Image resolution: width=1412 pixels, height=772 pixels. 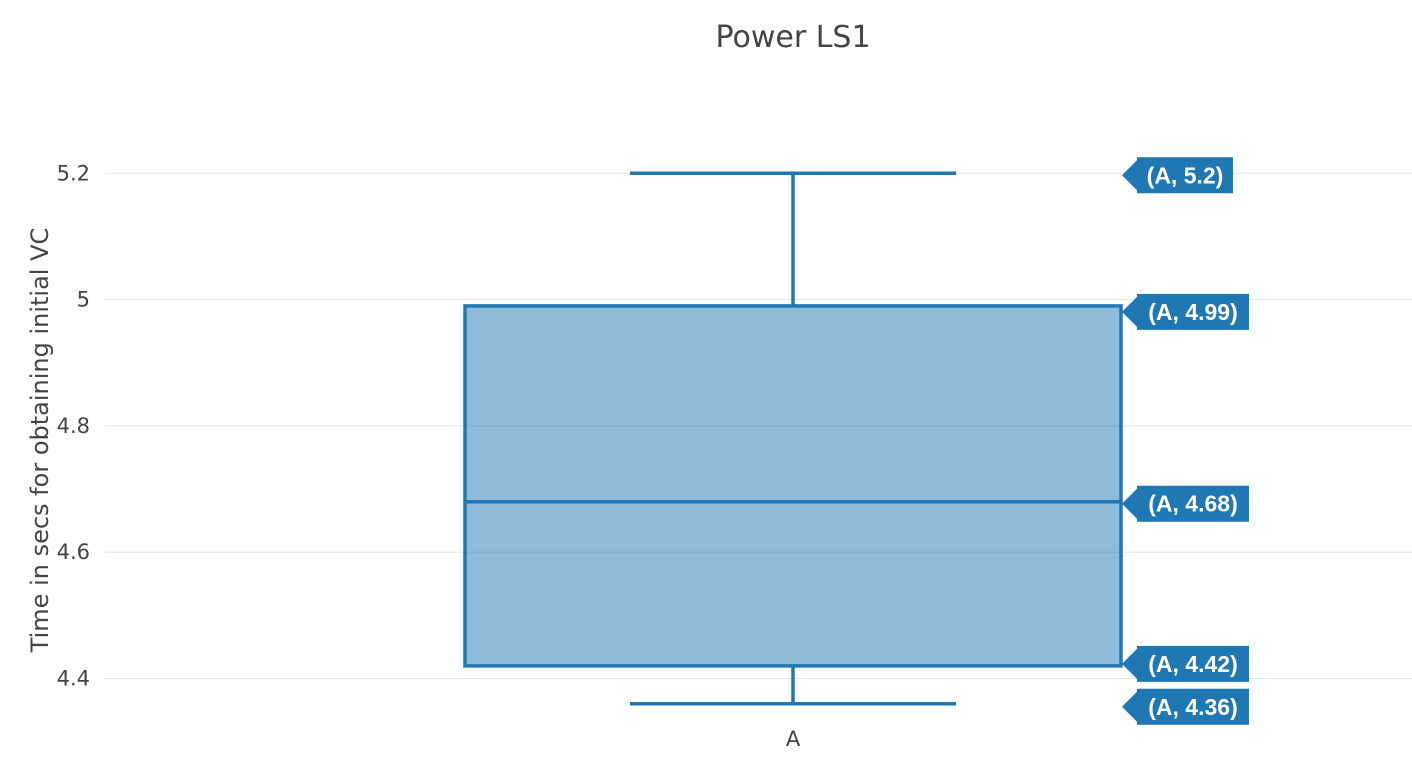 I want to click on hover-label-1: (A, 4.99), so click(x=1192, y=312).